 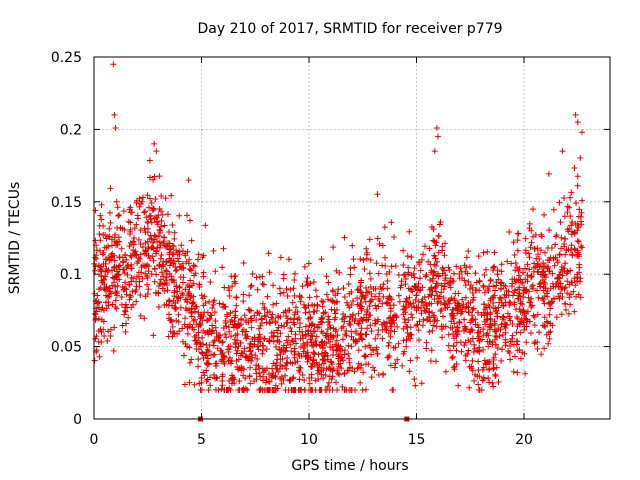 I want to click on x-tick-label: 20, so click(x=524, y=440).